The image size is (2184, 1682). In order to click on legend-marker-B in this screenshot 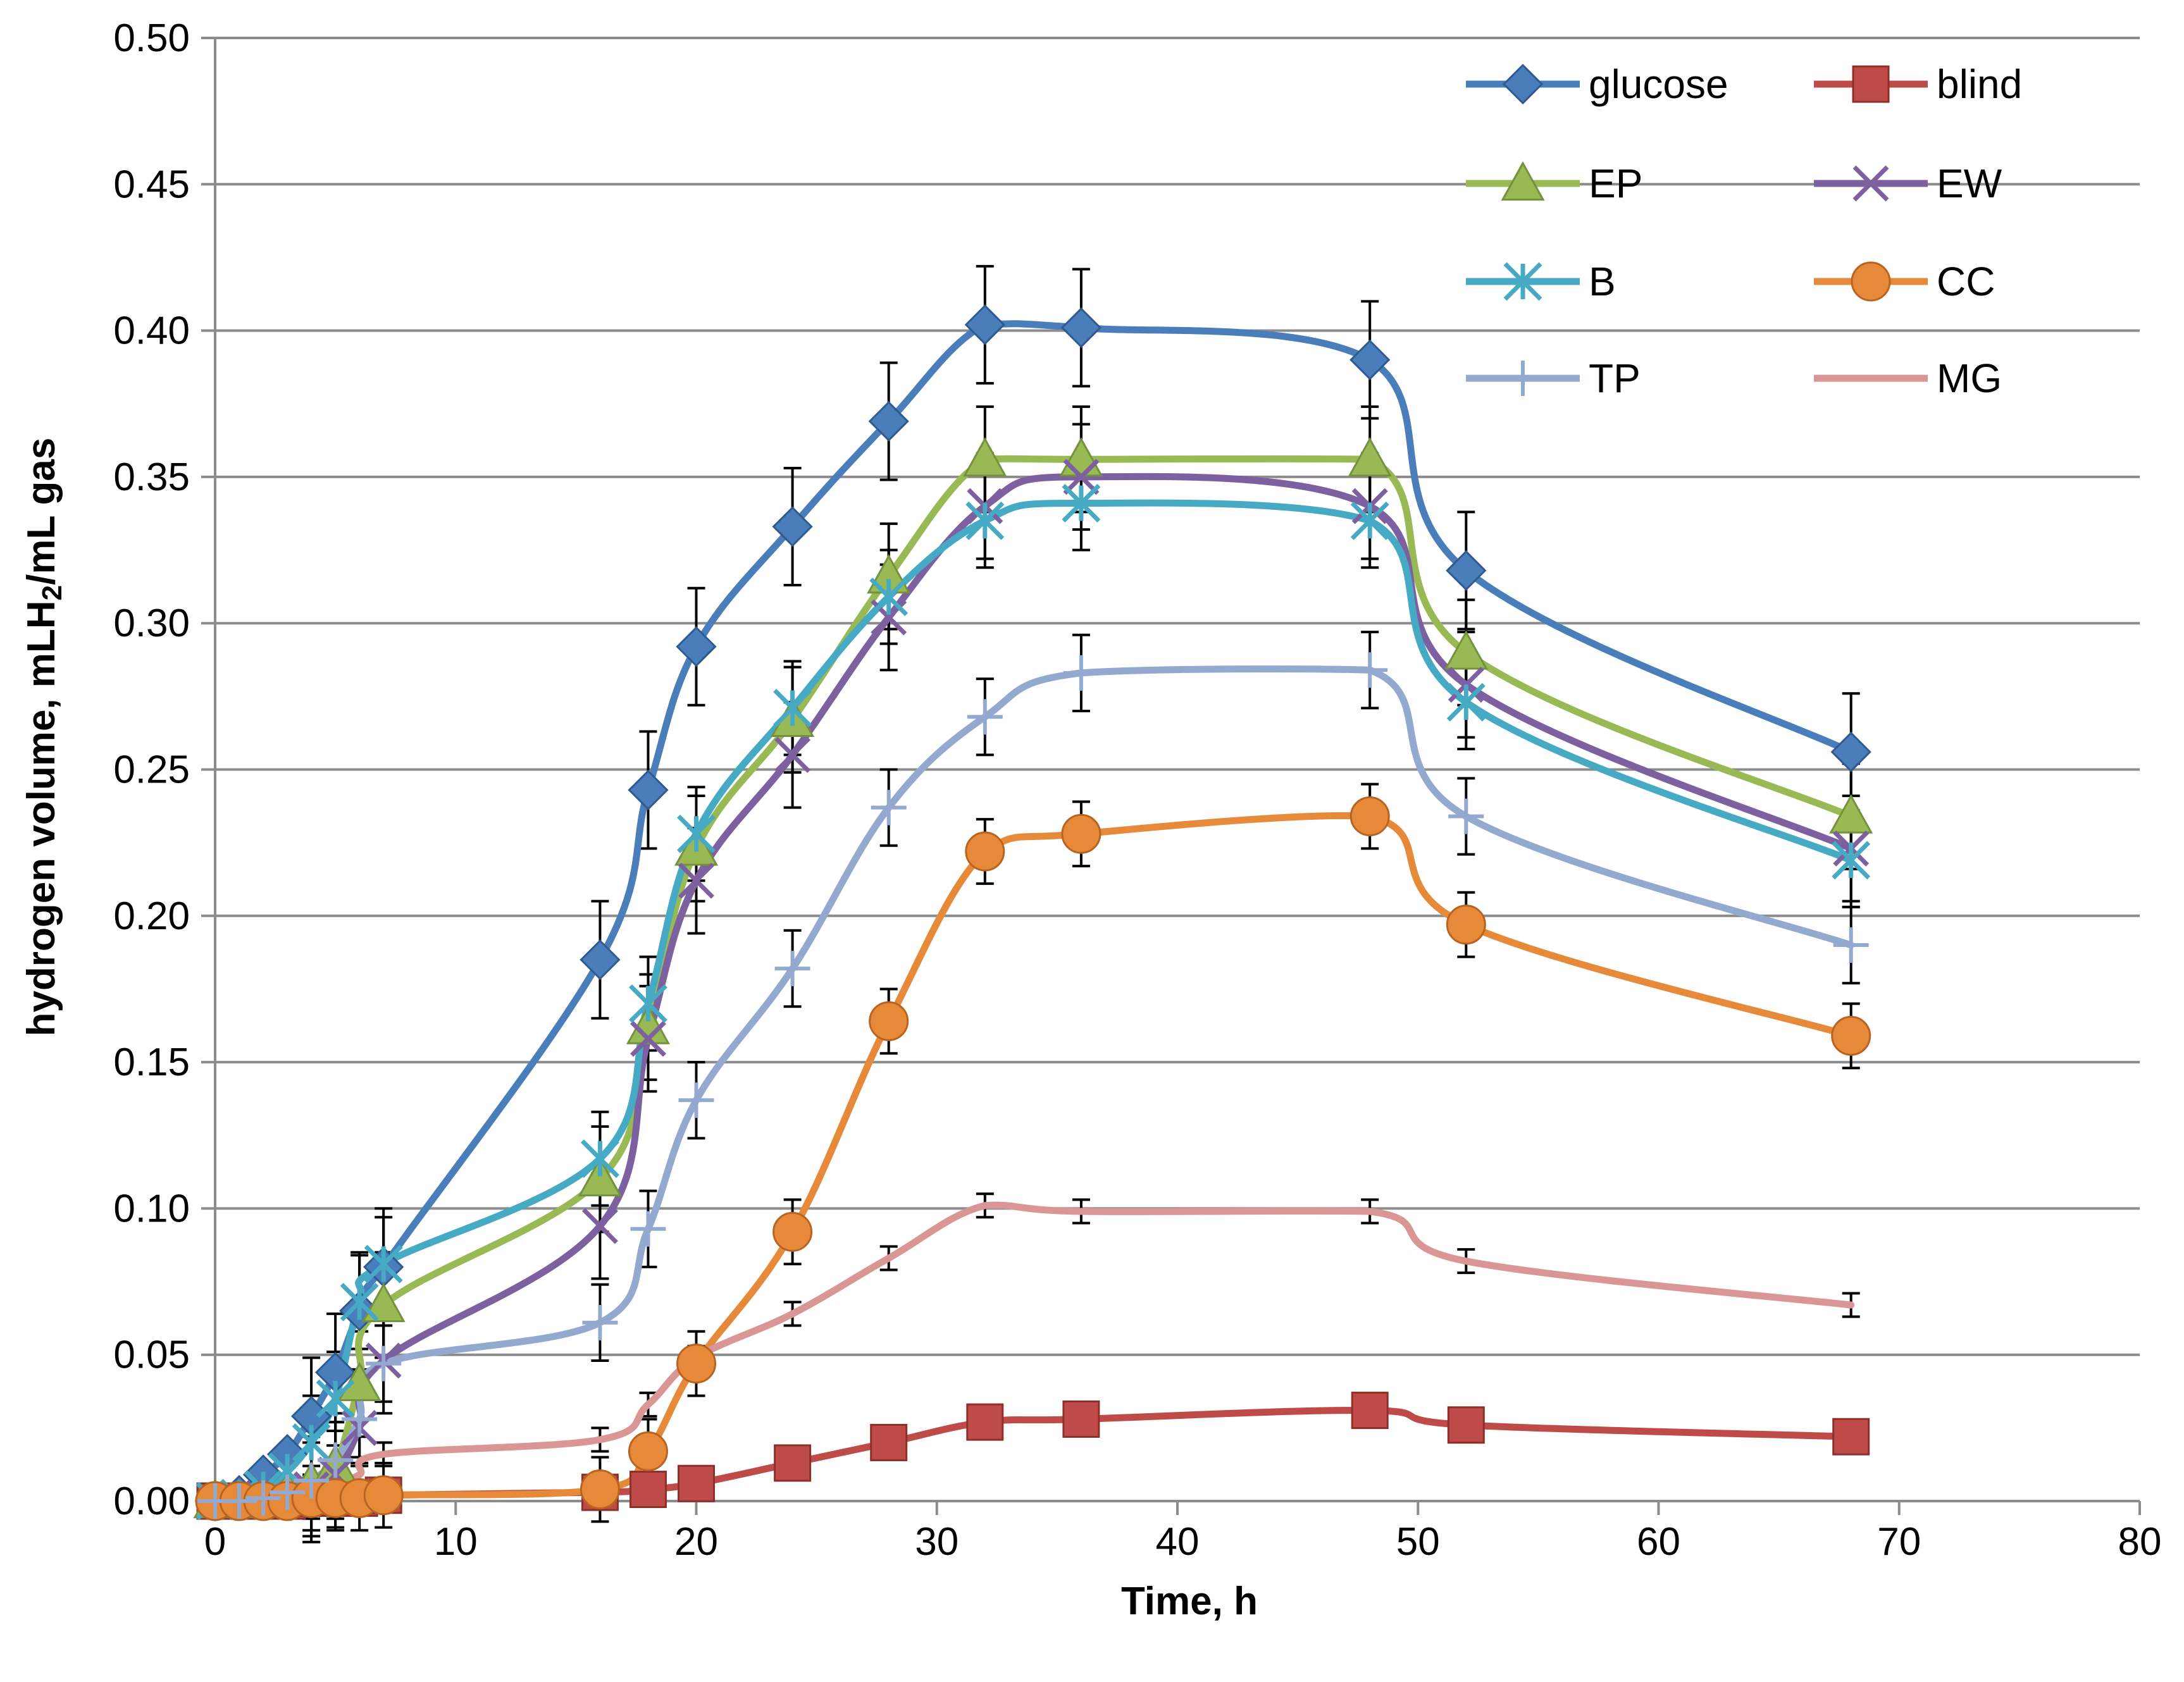, I will do `click(1522, 282)`.